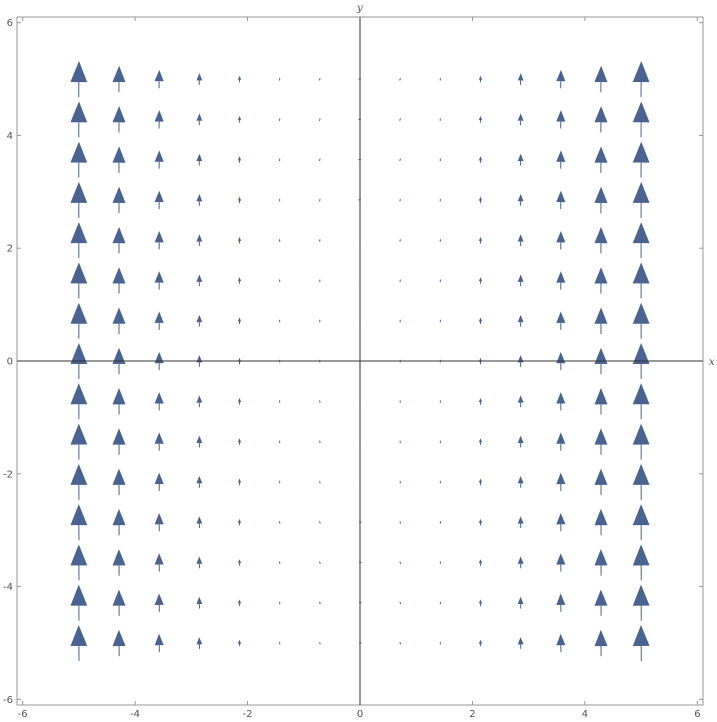 The width and height of the screenshot is (717, 722). What do you see at coordinates (135, 714) in the screenshot?
I see `x-tick-label: -4` at bounding box center [135, 714].